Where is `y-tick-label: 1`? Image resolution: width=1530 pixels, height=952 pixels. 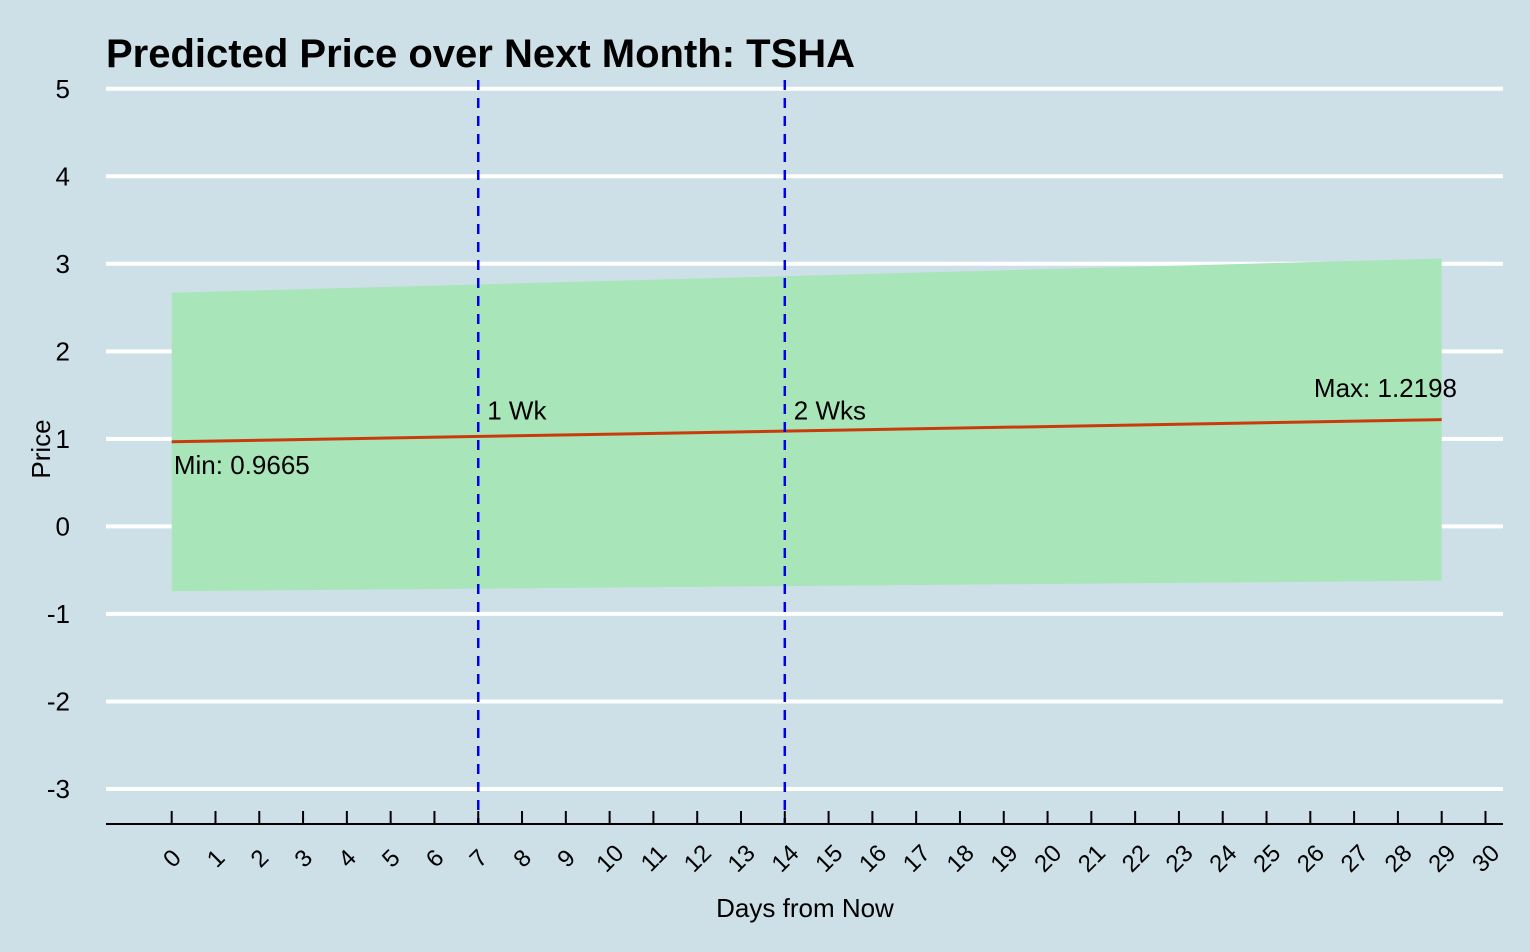 y-tick-label: 1 is located at coordinates (63, 439).